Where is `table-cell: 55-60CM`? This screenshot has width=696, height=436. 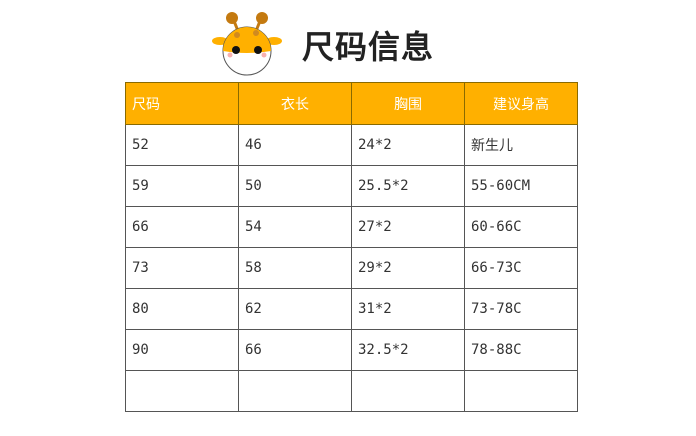 table-cell: 55-60CM is located at coordinates (521, 186).